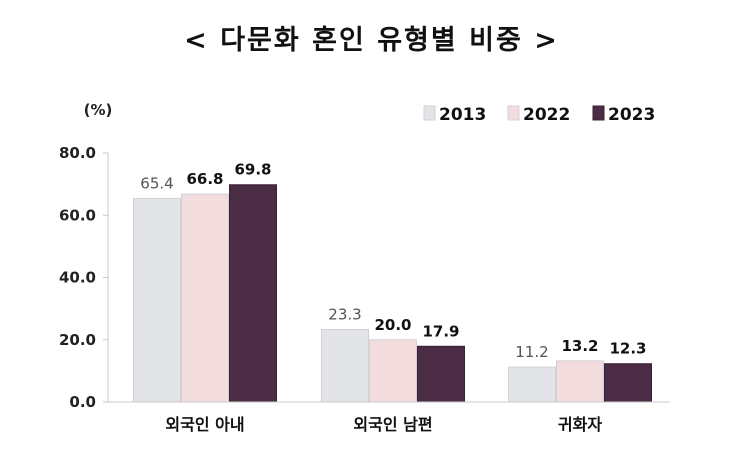 This screenshot has height=459, width=743. Describe the element at coordinates (82, 402) in the screenshot. I see `y-tick-label: 0.0` at that location.